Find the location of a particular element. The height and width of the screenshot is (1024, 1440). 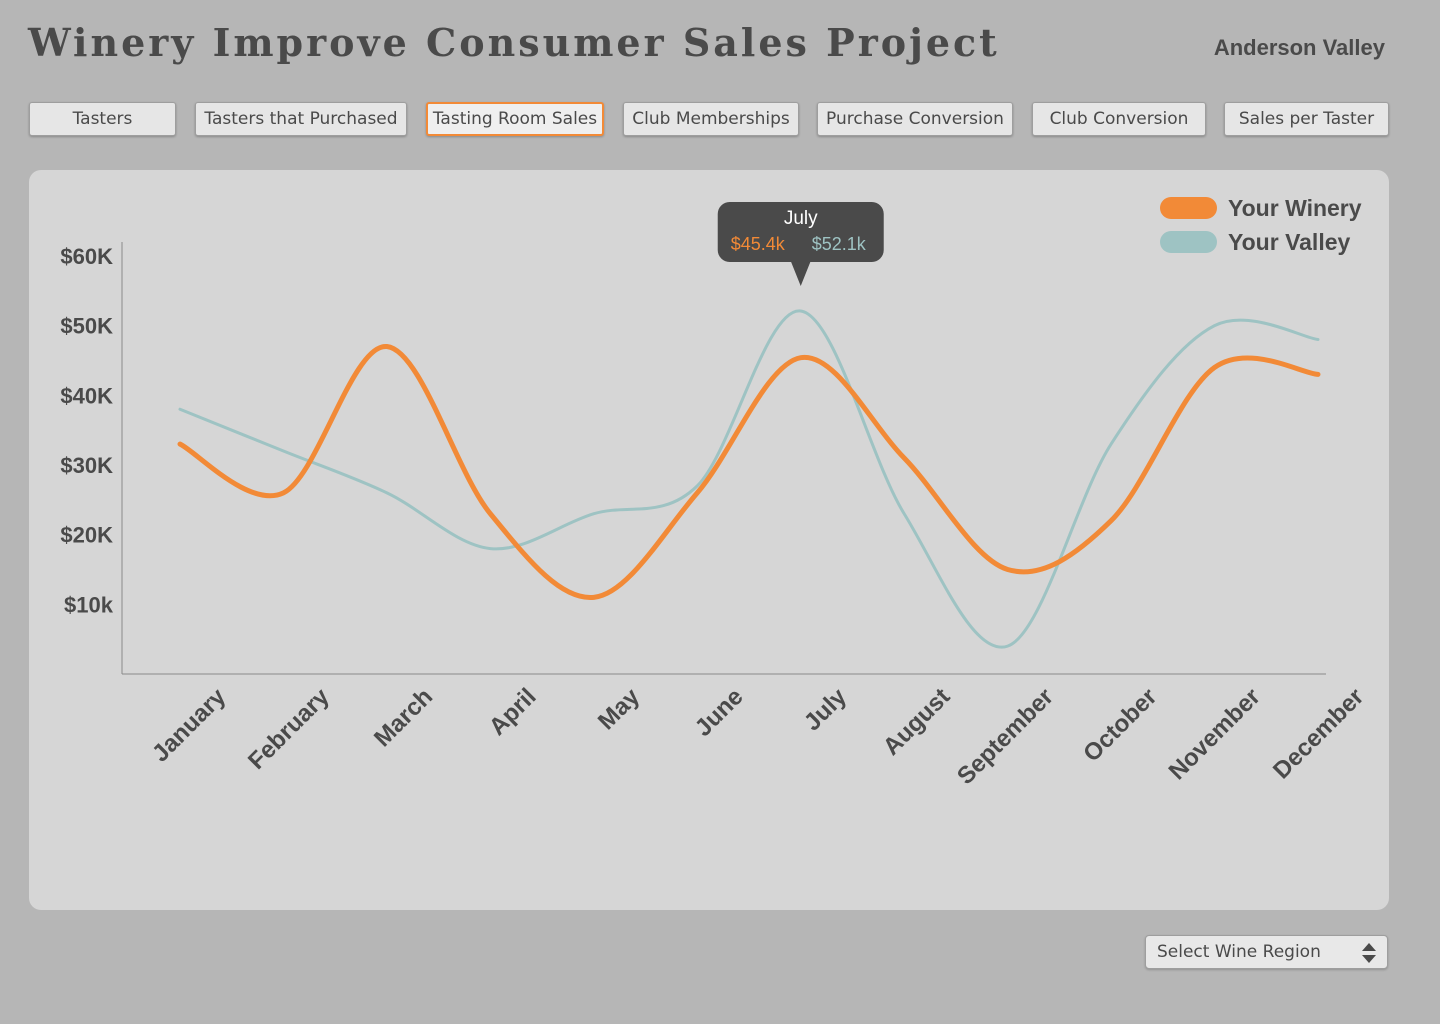

wine-region-select-label: Select Wine Region is located at coordinates (1239, 952).